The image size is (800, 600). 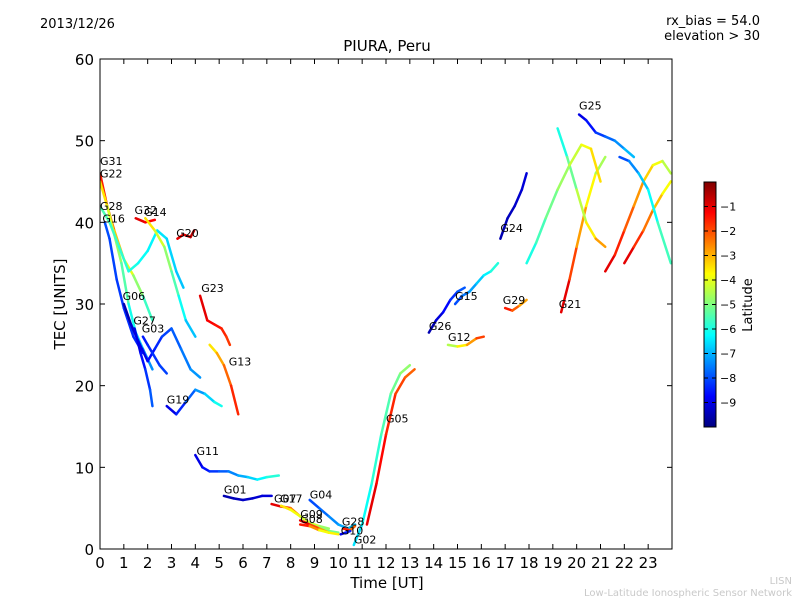 What do you see at coordinates (688, 593) in the screenshot?
I see `credit-long: Low-Latitude Ionospheric Sensor Network` at bounding box center [688, 593].